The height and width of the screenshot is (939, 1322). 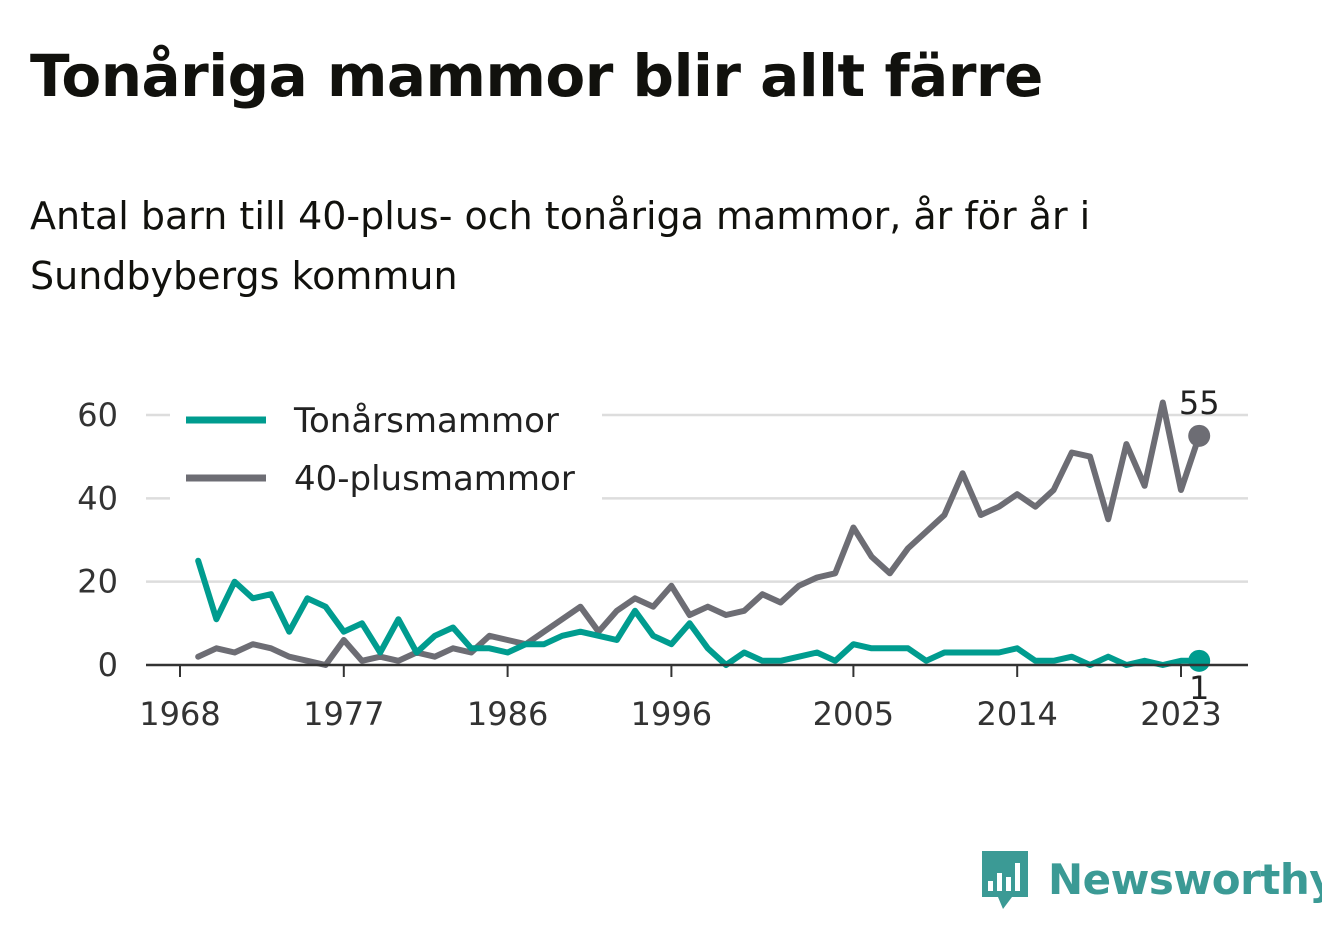 I want to click on legend-label: 40-plusmammor, so click(x=434, y=479).